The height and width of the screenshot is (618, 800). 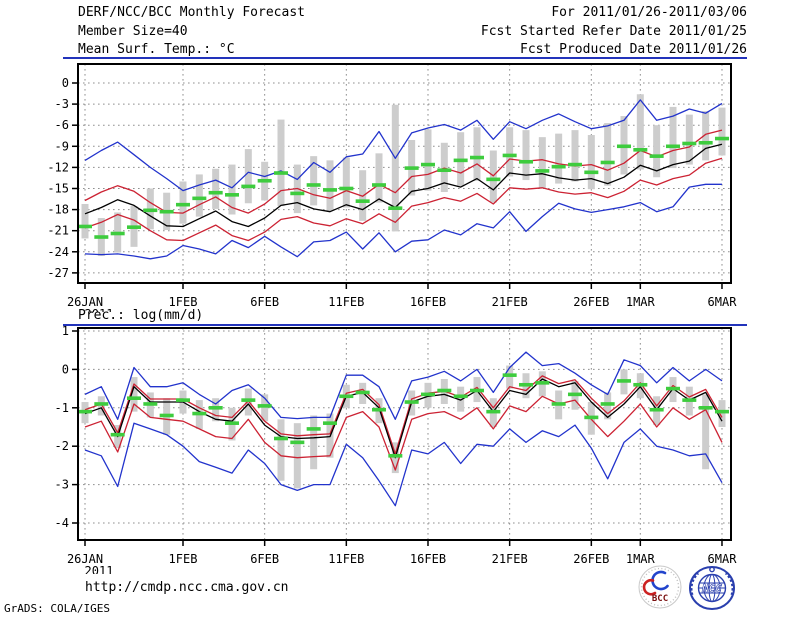 I want to click on source-url: http://cmdp.ncc.cma.gov.cn, so click(x=187, y=587).